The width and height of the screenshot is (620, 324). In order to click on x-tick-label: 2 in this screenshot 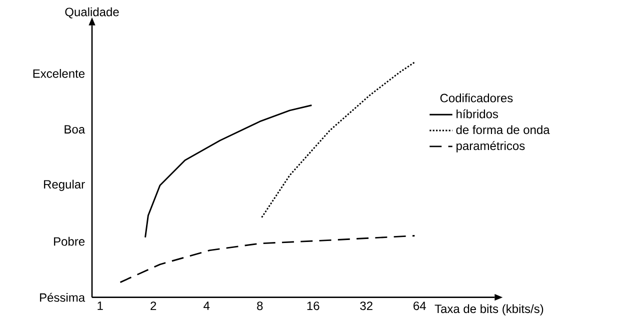, I will do `click(153, 306)`.